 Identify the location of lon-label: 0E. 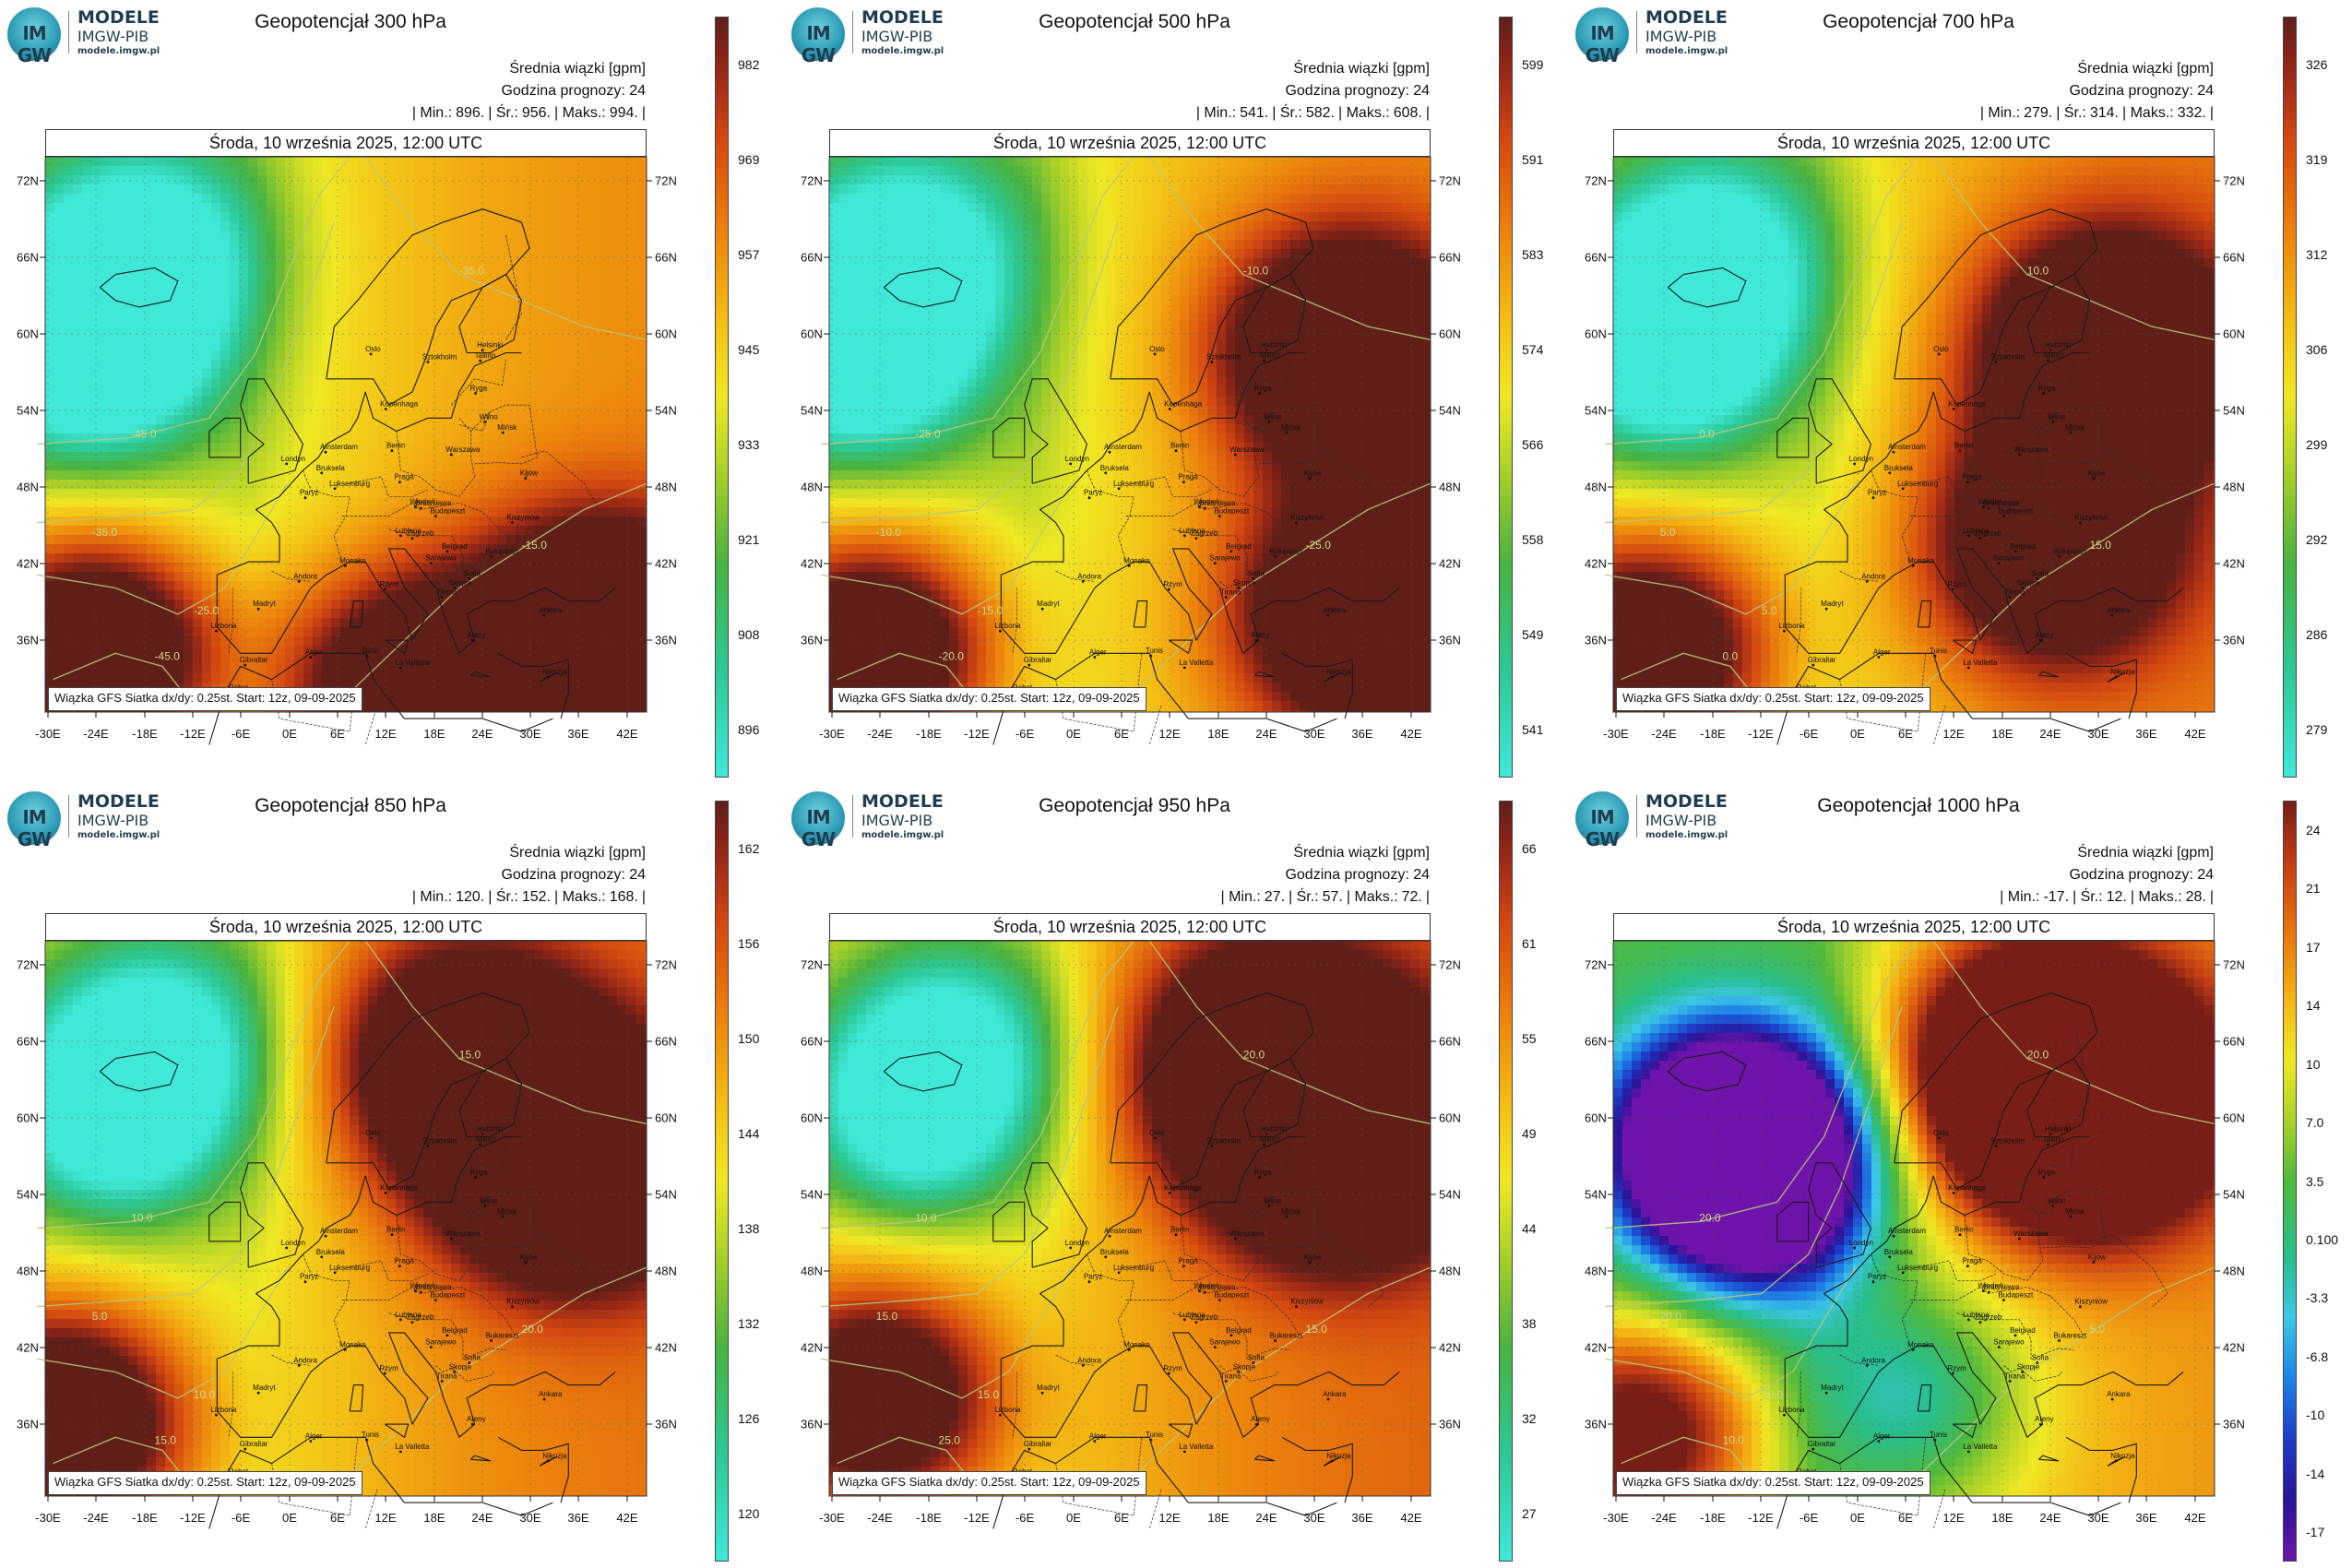
(1857, 734).